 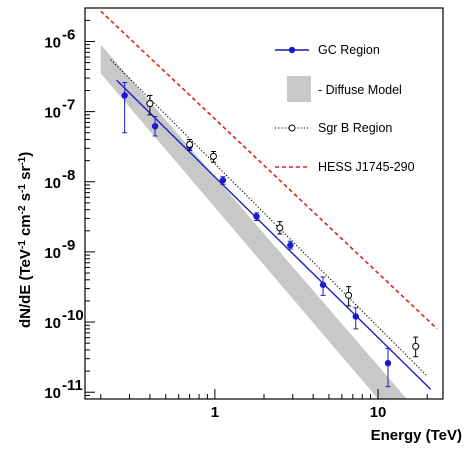 I want to click on legend-gc-marker, so click(x=292, y=50).